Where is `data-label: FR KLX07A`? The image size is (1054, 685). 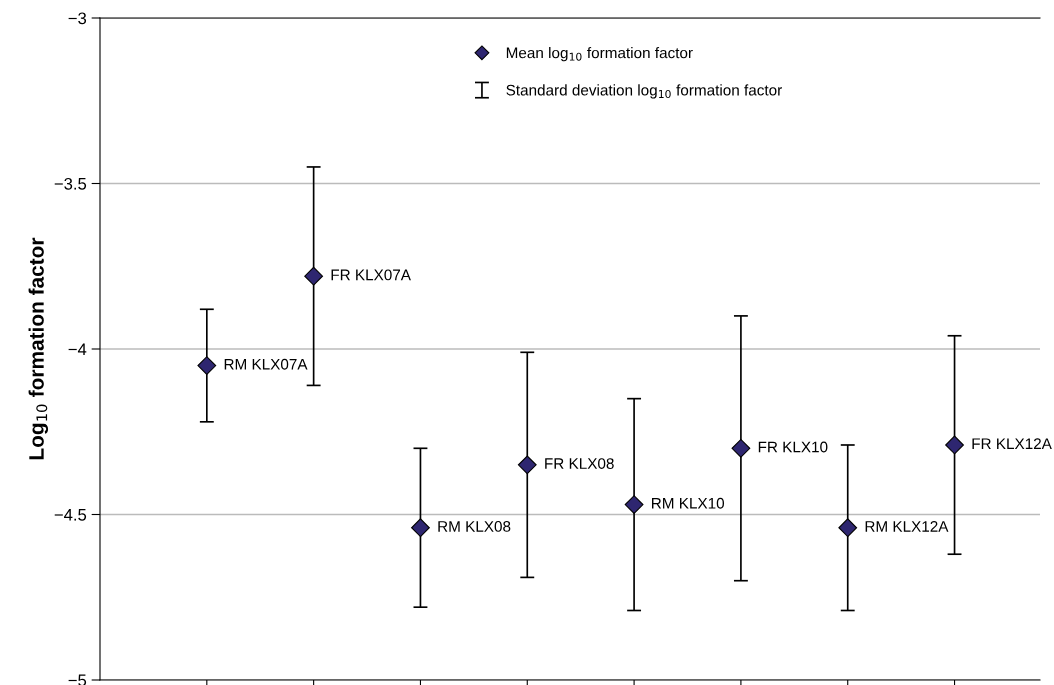
data-label: FR KLX07A is located at coordinates (371, 275).